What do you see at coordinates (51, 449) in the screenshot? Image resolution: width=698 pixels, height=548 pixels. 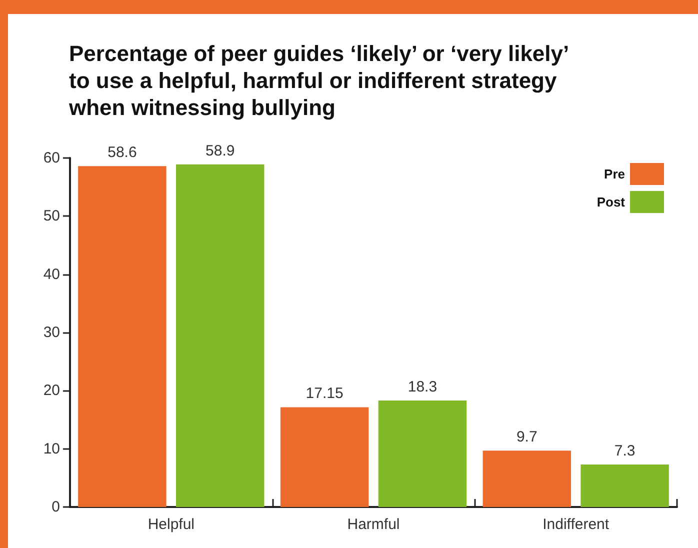 I see `y-tick-label: 10` at bounding box center [51, 449].